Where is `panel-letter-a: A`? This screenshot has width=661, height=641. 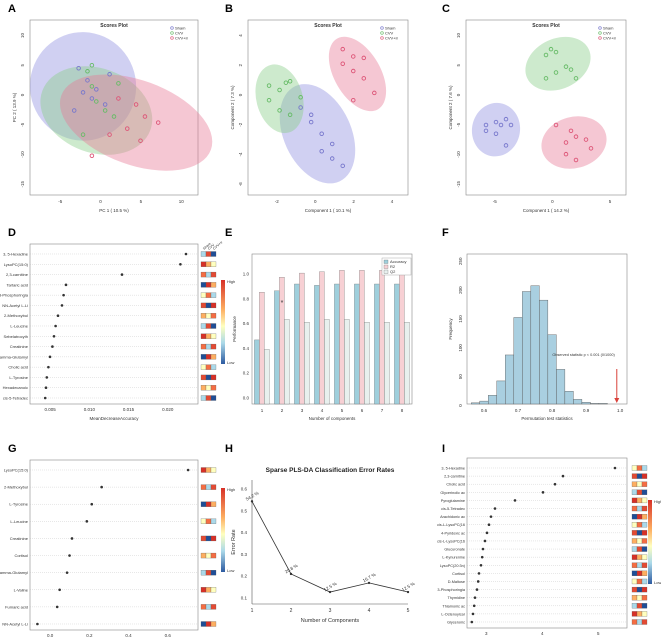
panel-letter-a: A is located at coordinates (12, 9).